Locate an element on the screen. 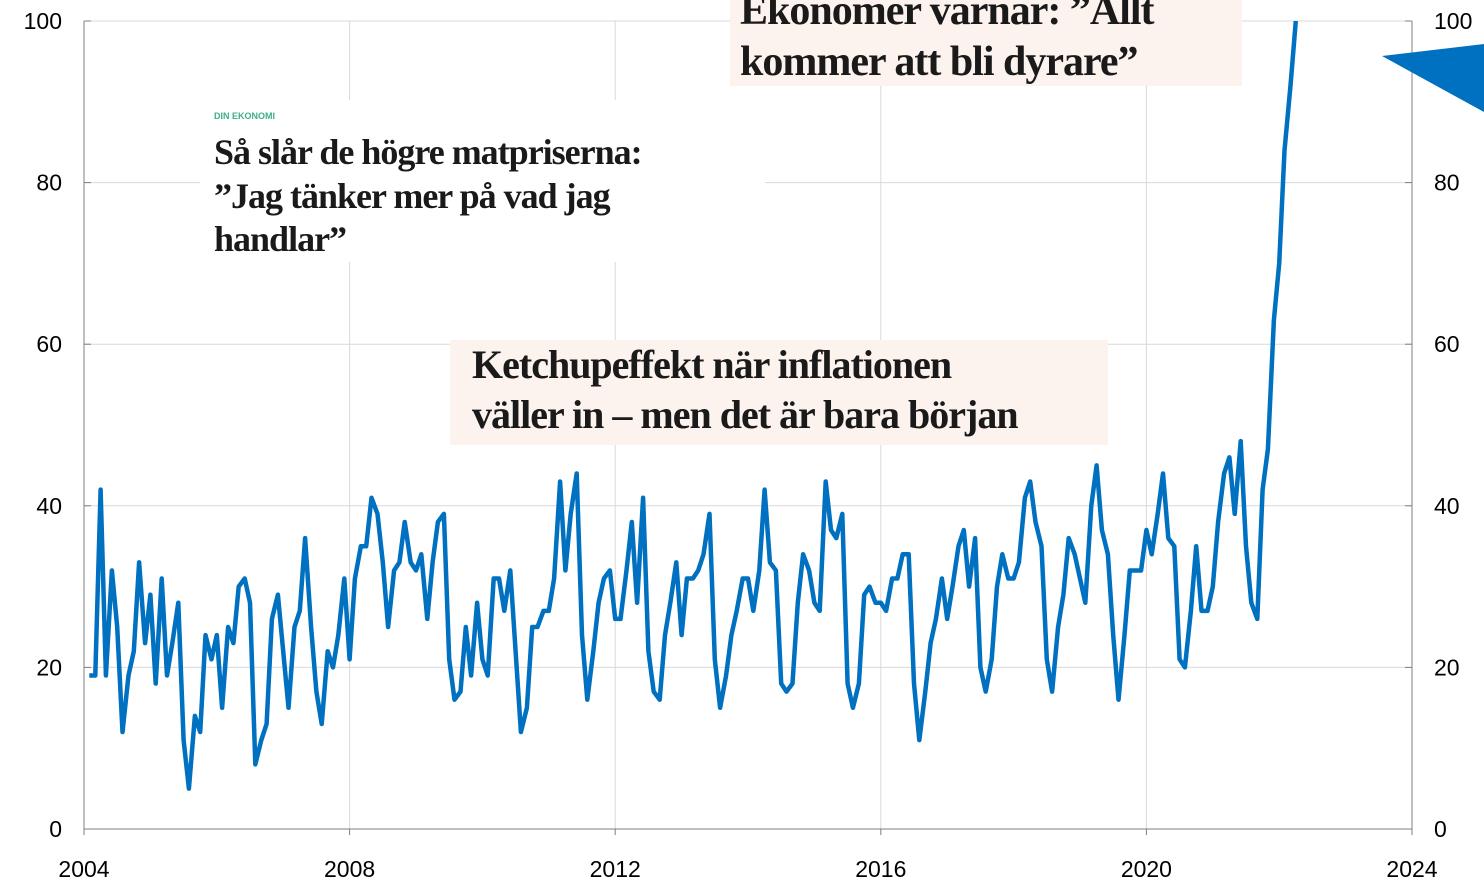  y2-tick-label: 80 is located at coordinates (1447, 183).